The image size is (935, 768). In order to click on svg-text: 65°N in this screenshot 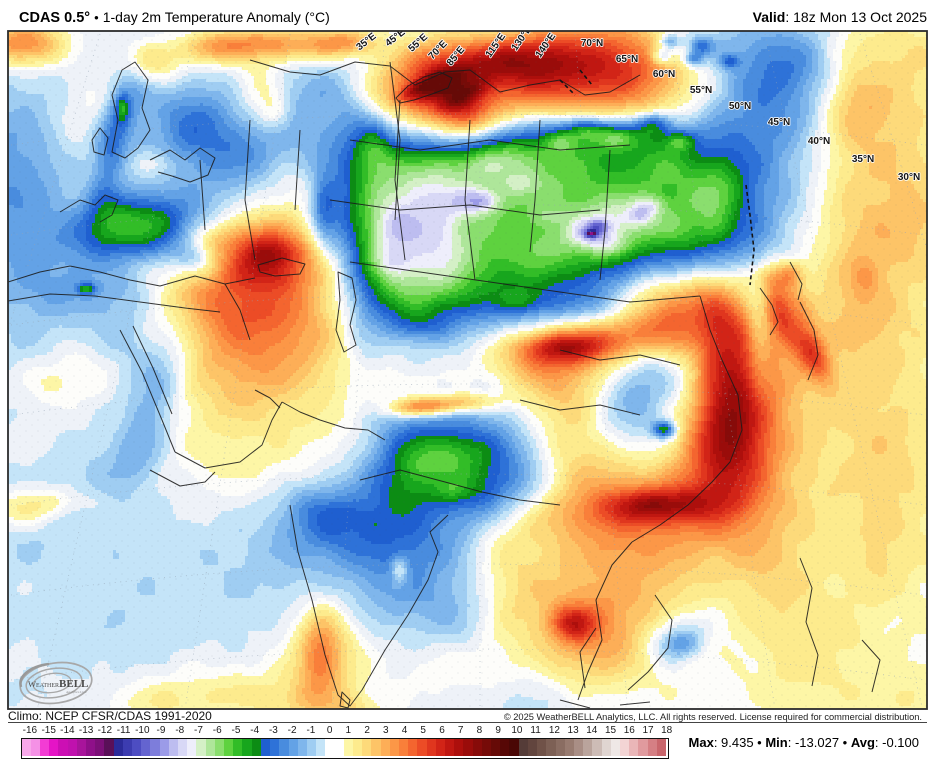, I will do `click(627, 59)`.